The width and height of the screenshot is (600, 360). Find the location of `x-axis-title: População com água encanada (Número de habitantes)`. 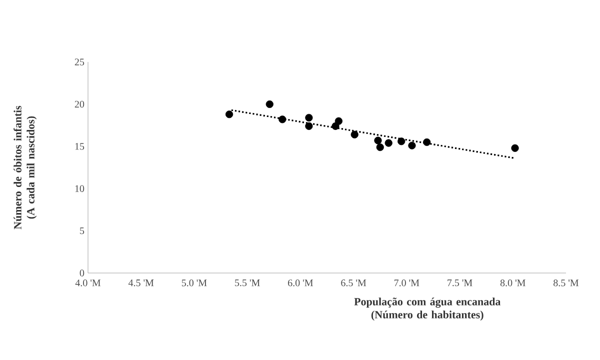

x-axis-title: População com água encanada (Número de habitantes) is located at coordinates (427, 309).